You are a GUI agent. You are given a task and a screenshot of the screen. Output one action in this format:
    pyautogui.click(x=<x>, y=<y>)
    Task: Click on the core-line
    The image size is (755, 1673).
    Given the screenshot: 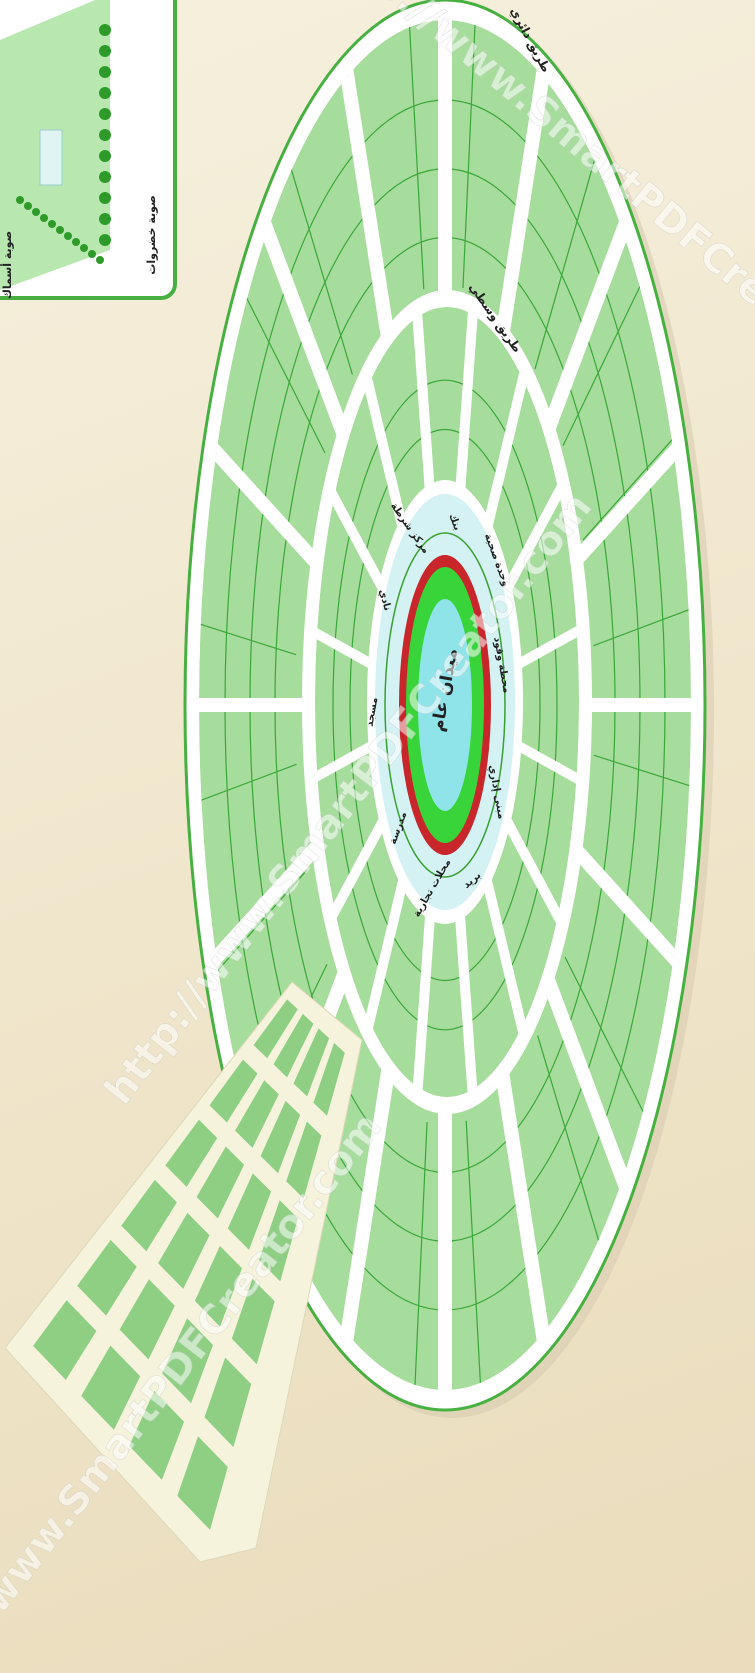 What is the action you would take?
    pyautogui.click(x=445, y=705)
    